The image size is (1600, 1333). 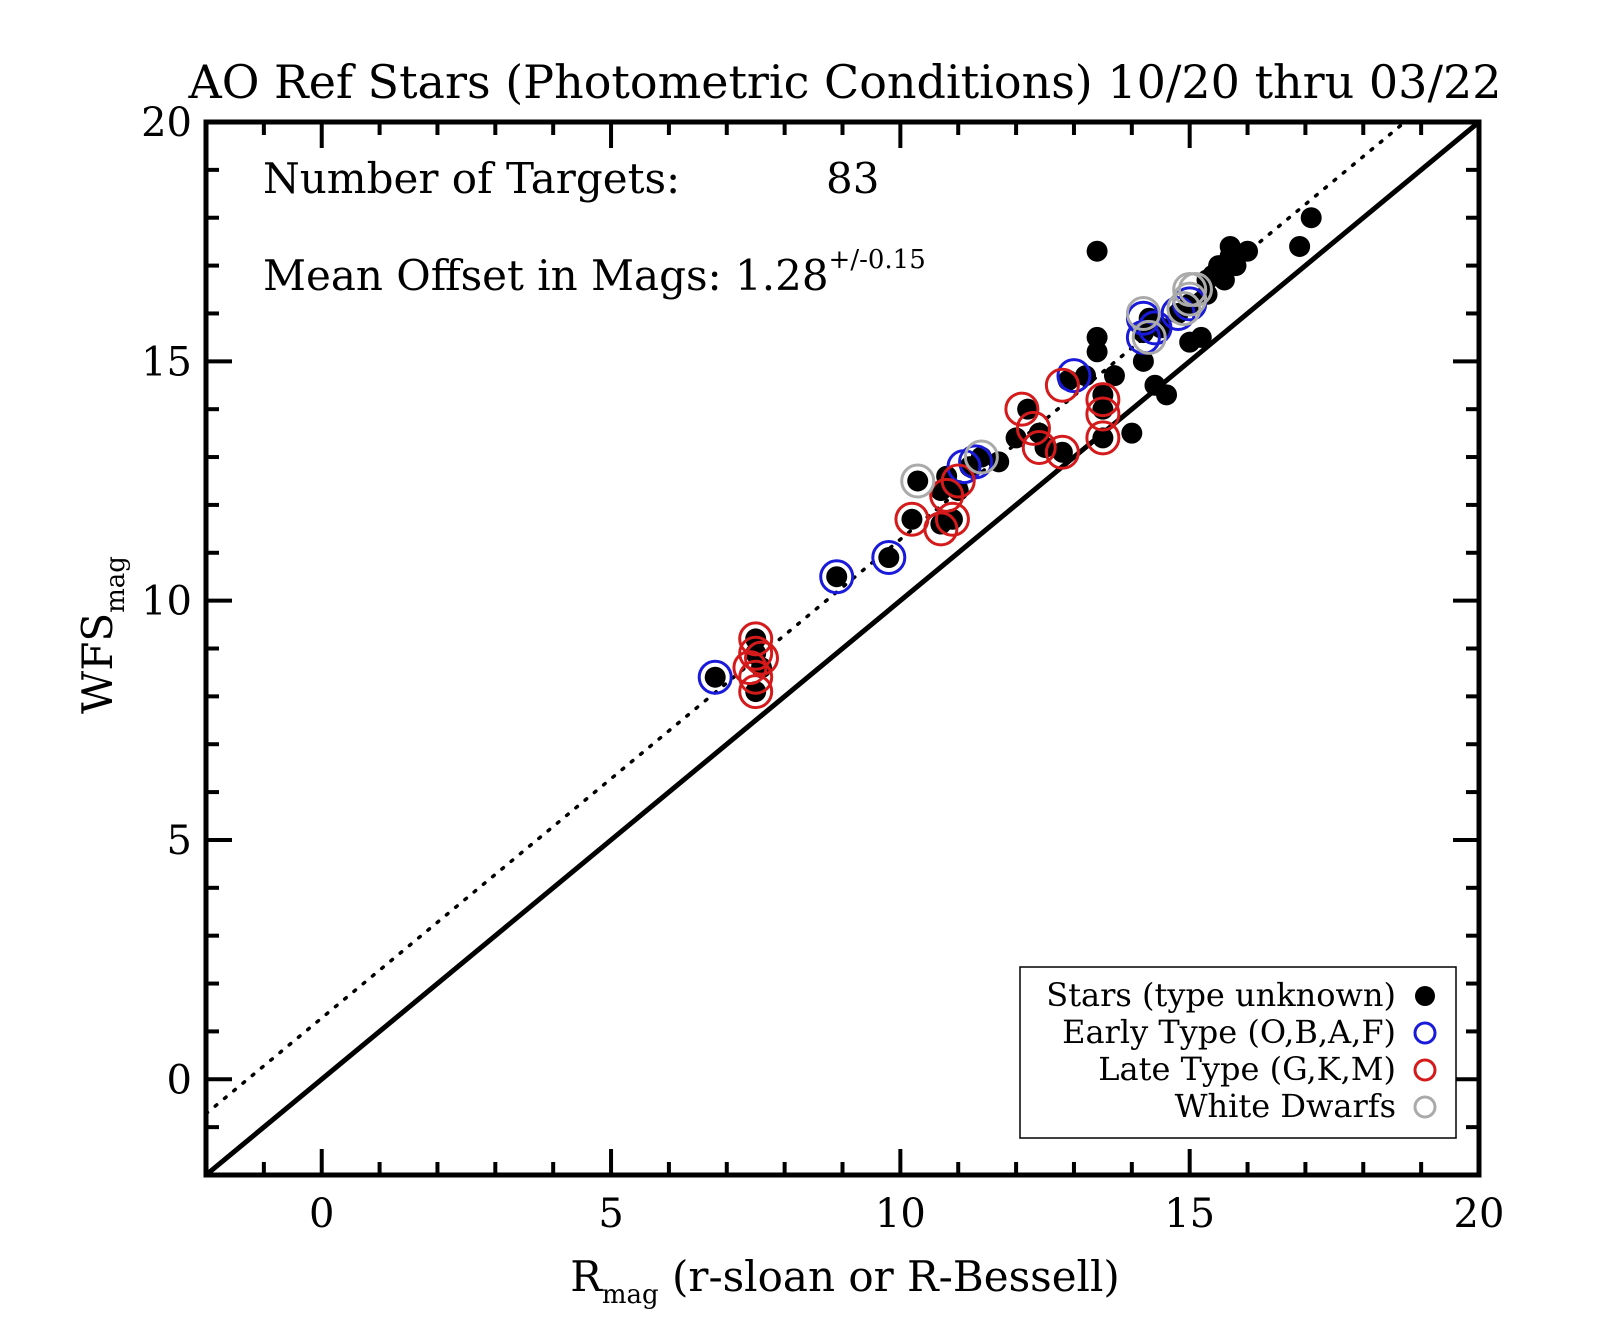 What do you see at coordinates (1247, 1069) in the screenshot?
I see `legend-label-late: Late Type (G,K,M)` at bounding box center [1247, 1069].